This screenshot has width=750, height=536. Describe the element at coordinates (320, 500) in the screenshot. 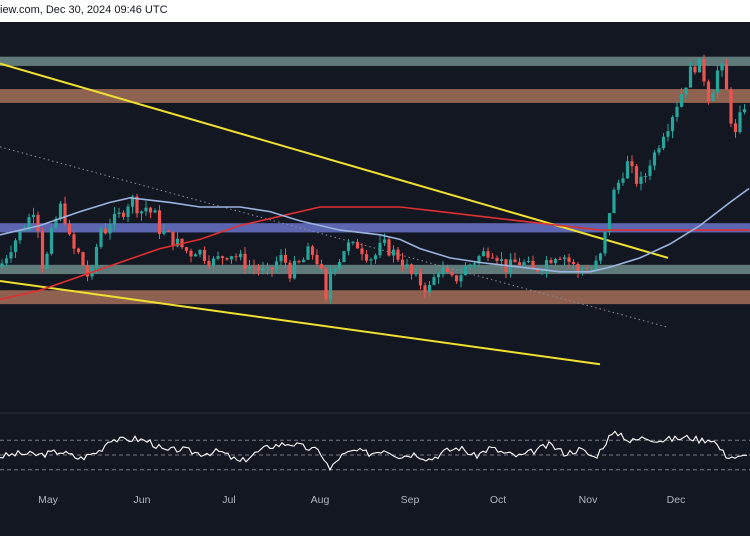

I see `x-tick-label: Aug` at that location.